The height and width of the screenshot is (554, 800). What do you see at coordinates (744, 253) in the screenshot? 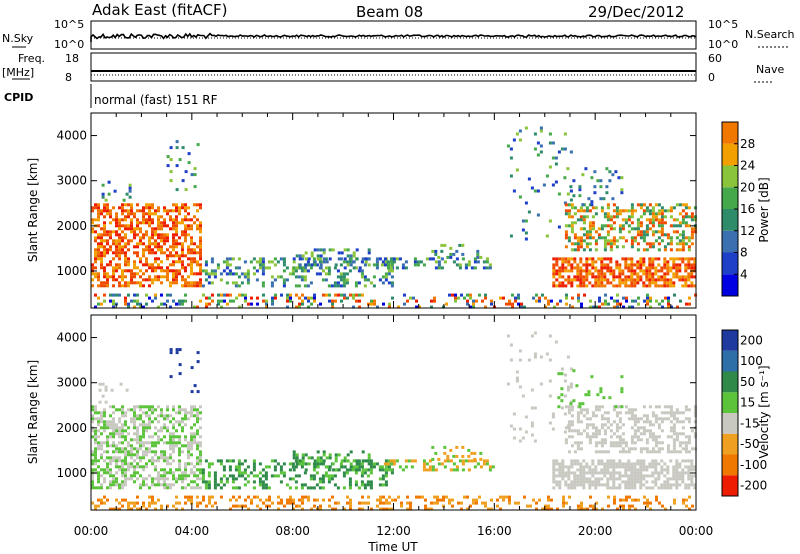
I see `power-colorbar-tick: 8` at bounding box center [744, 253].